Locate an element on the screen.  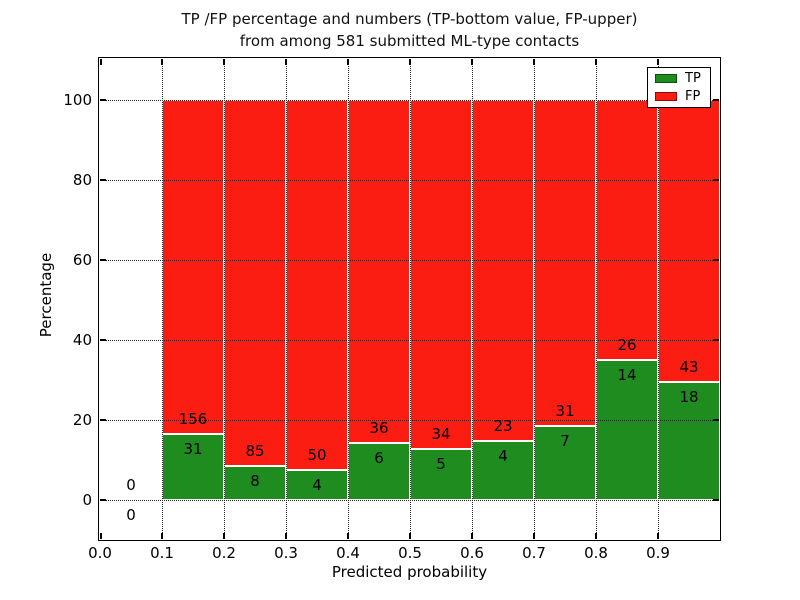
x-tick-label: 0.5 is located at coordinates (410, 553).